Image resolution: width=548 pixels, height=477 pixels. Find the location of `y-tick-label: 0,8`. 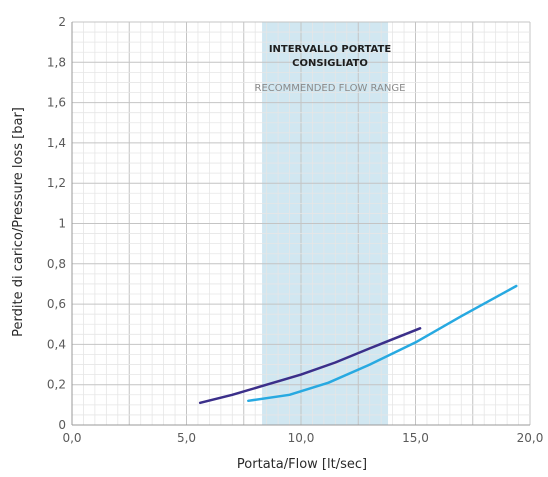

y-tick-label: 0,8 is located at coordinates (56, 264).